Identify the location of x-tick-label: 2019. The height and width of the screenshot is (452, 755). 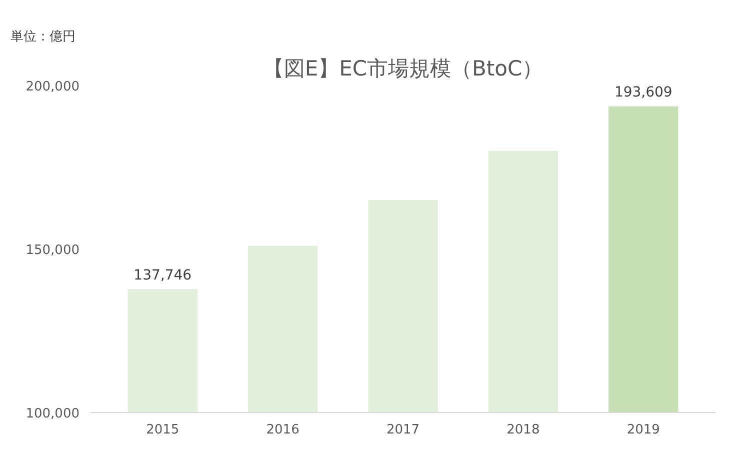
(643, 430).